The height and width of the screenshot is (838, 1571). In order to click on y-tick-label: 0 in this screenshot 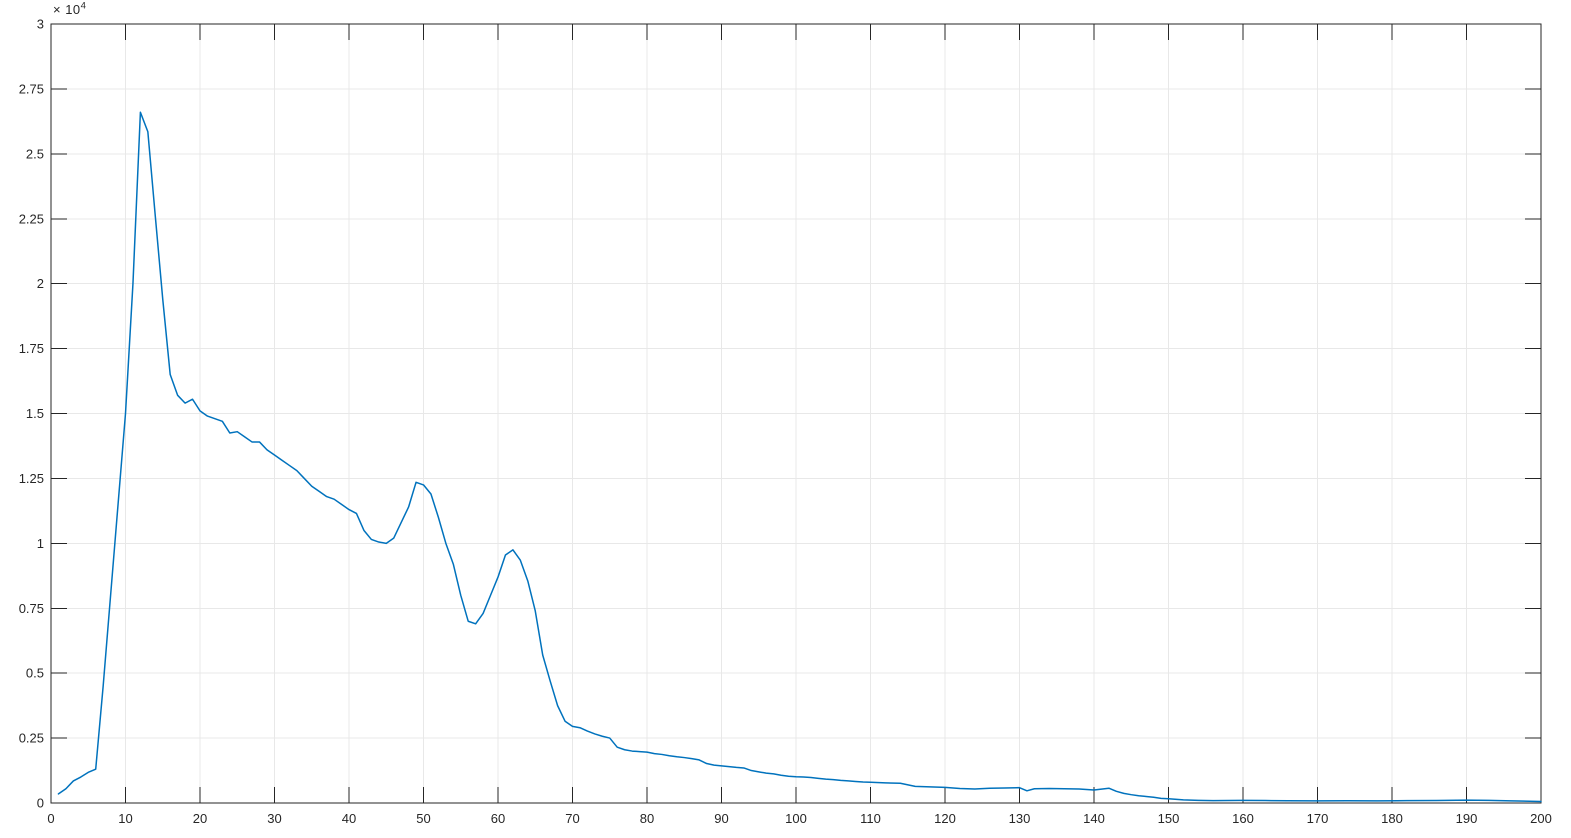, I will do `click(40, 803)`.